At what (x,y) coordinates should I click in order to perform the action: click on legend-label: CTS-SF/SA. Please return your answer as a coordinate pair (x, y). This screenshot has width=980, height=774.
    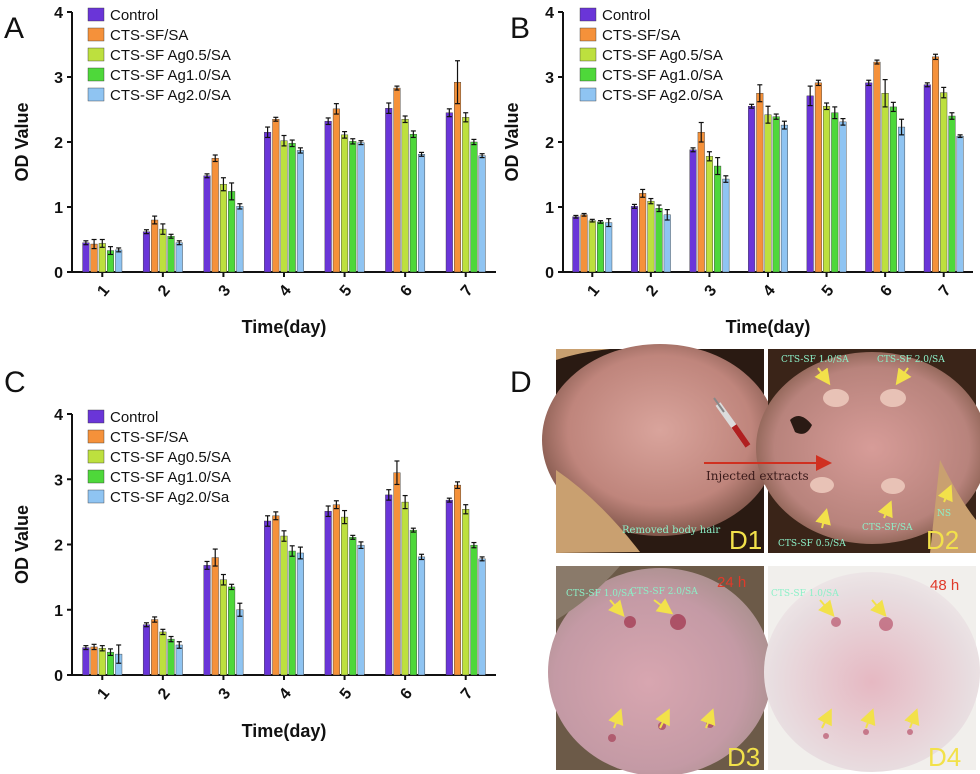
    Looking at the image, I should click on (149, 437).